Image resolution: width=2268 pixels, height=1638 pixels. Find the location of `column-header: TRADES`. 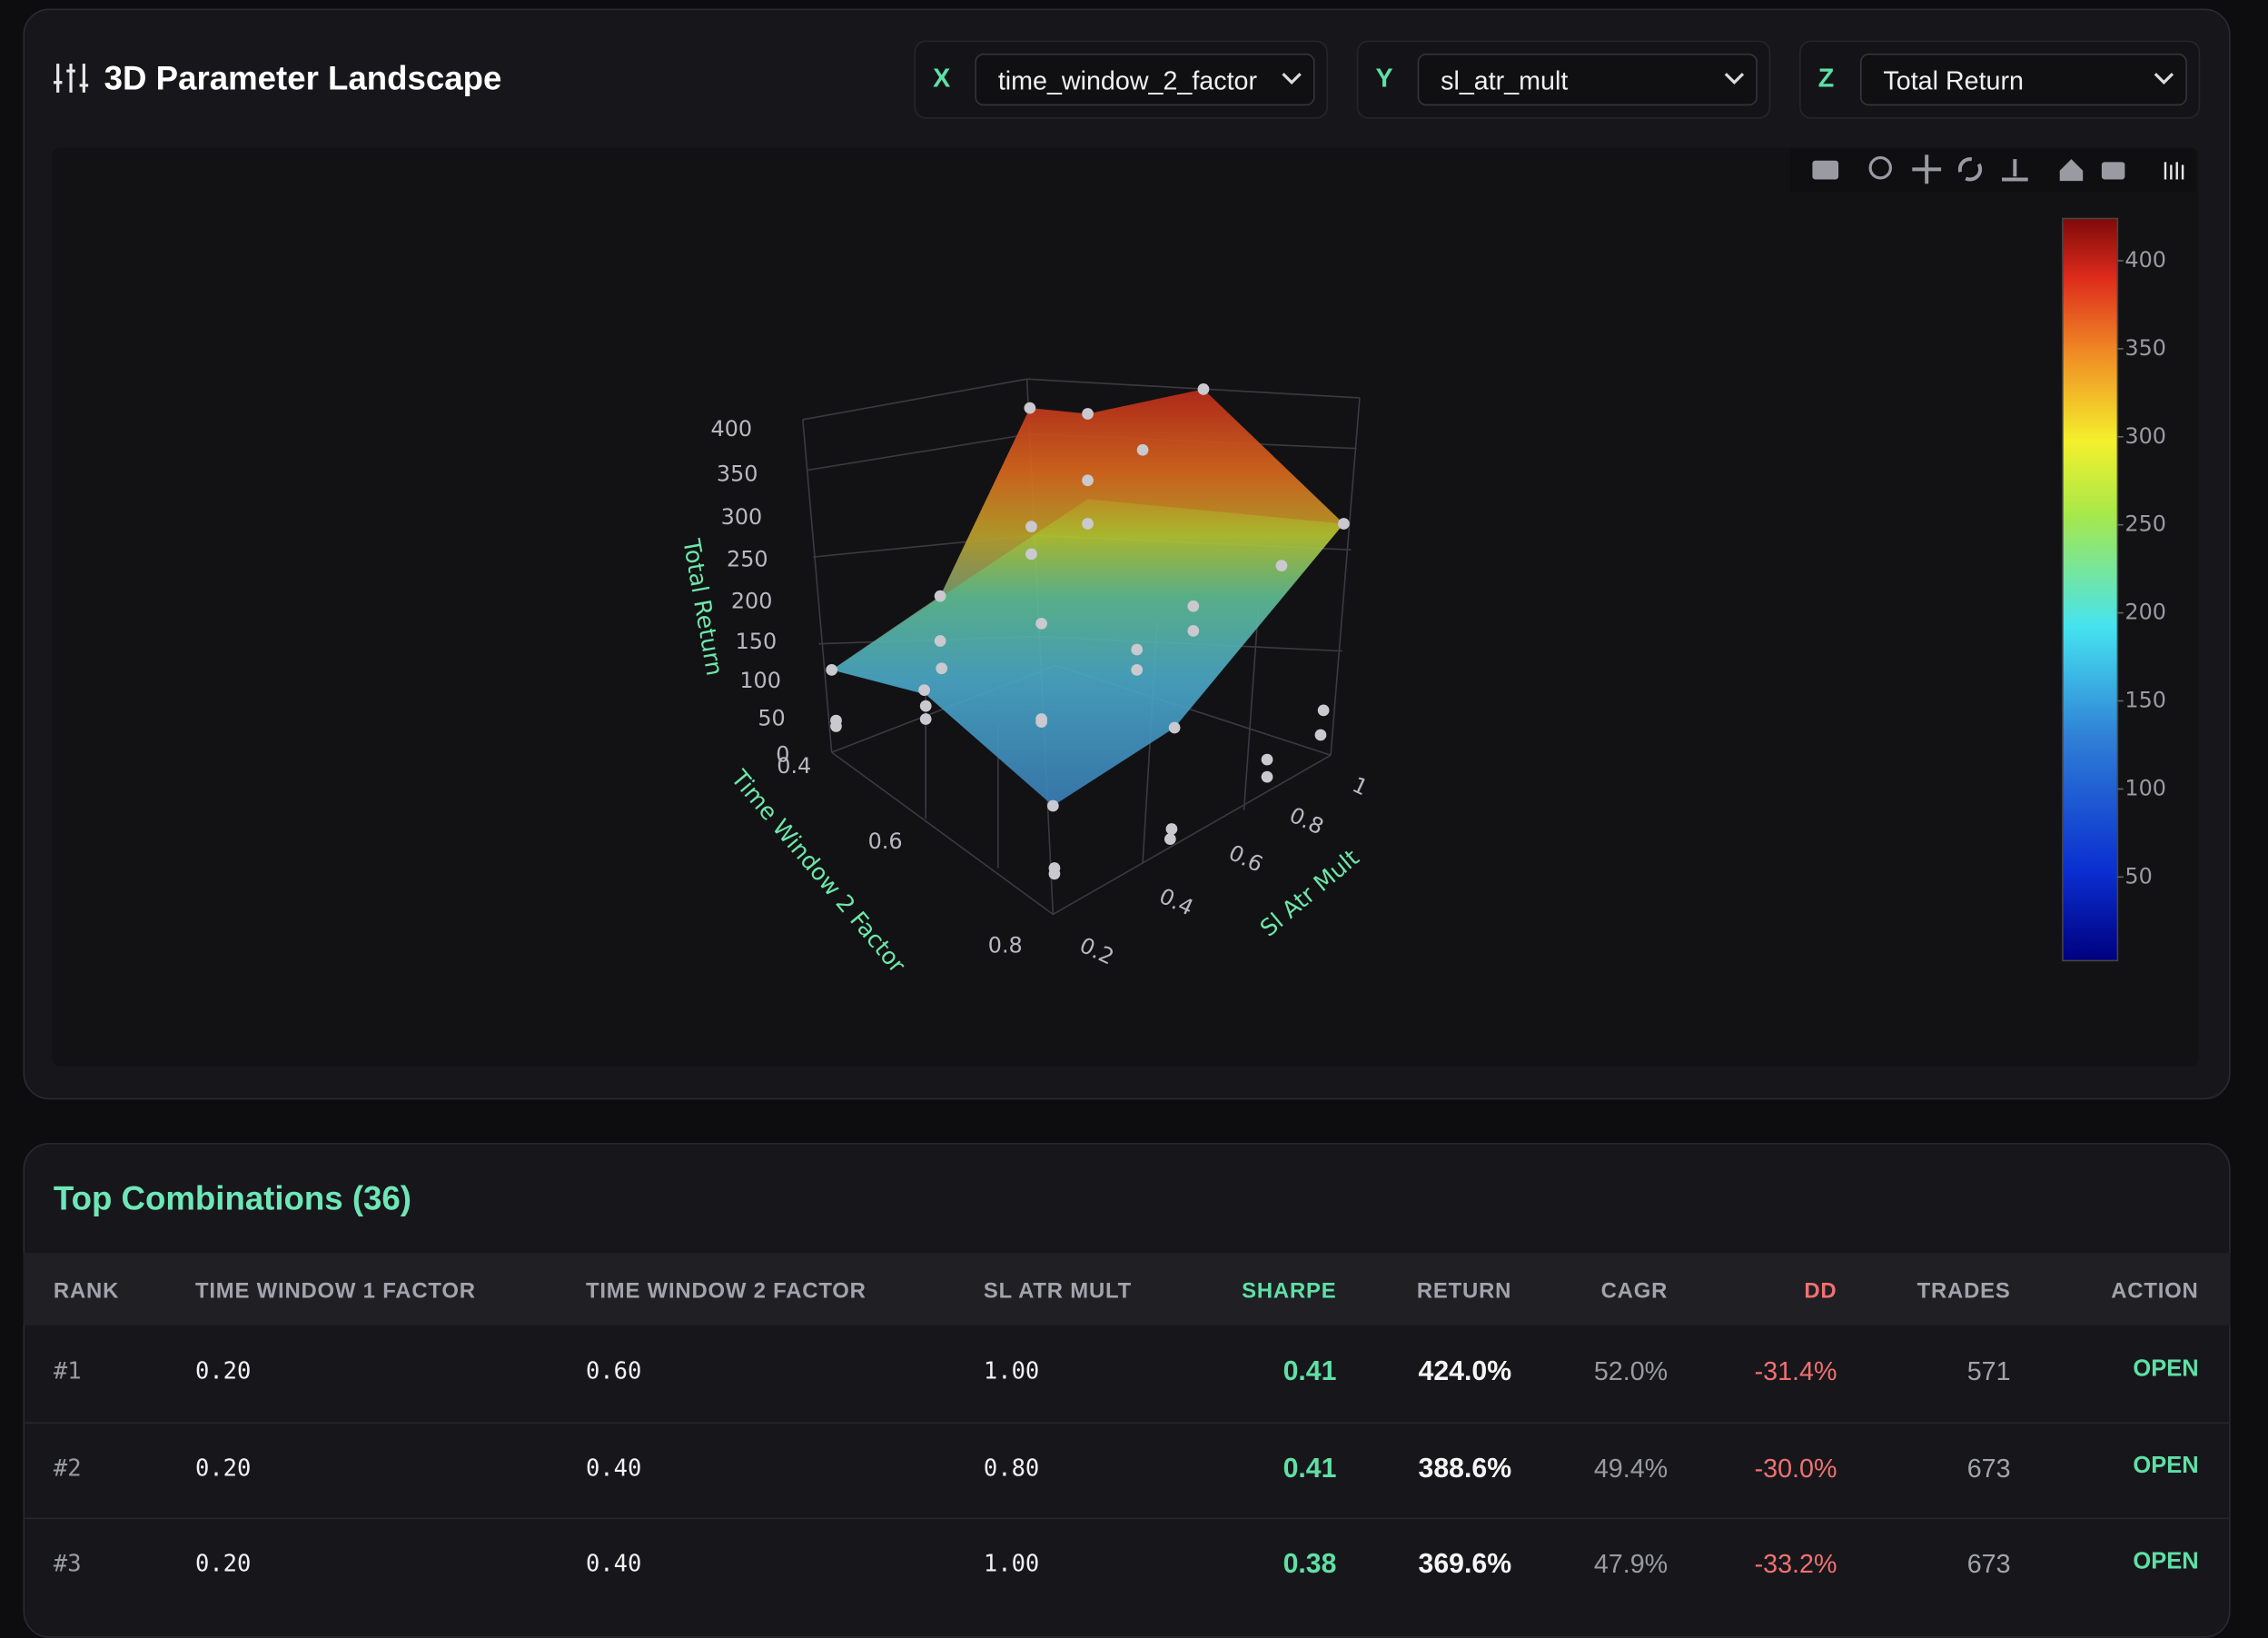

column-header: TRADES is located at coordinates (1963, 1291).